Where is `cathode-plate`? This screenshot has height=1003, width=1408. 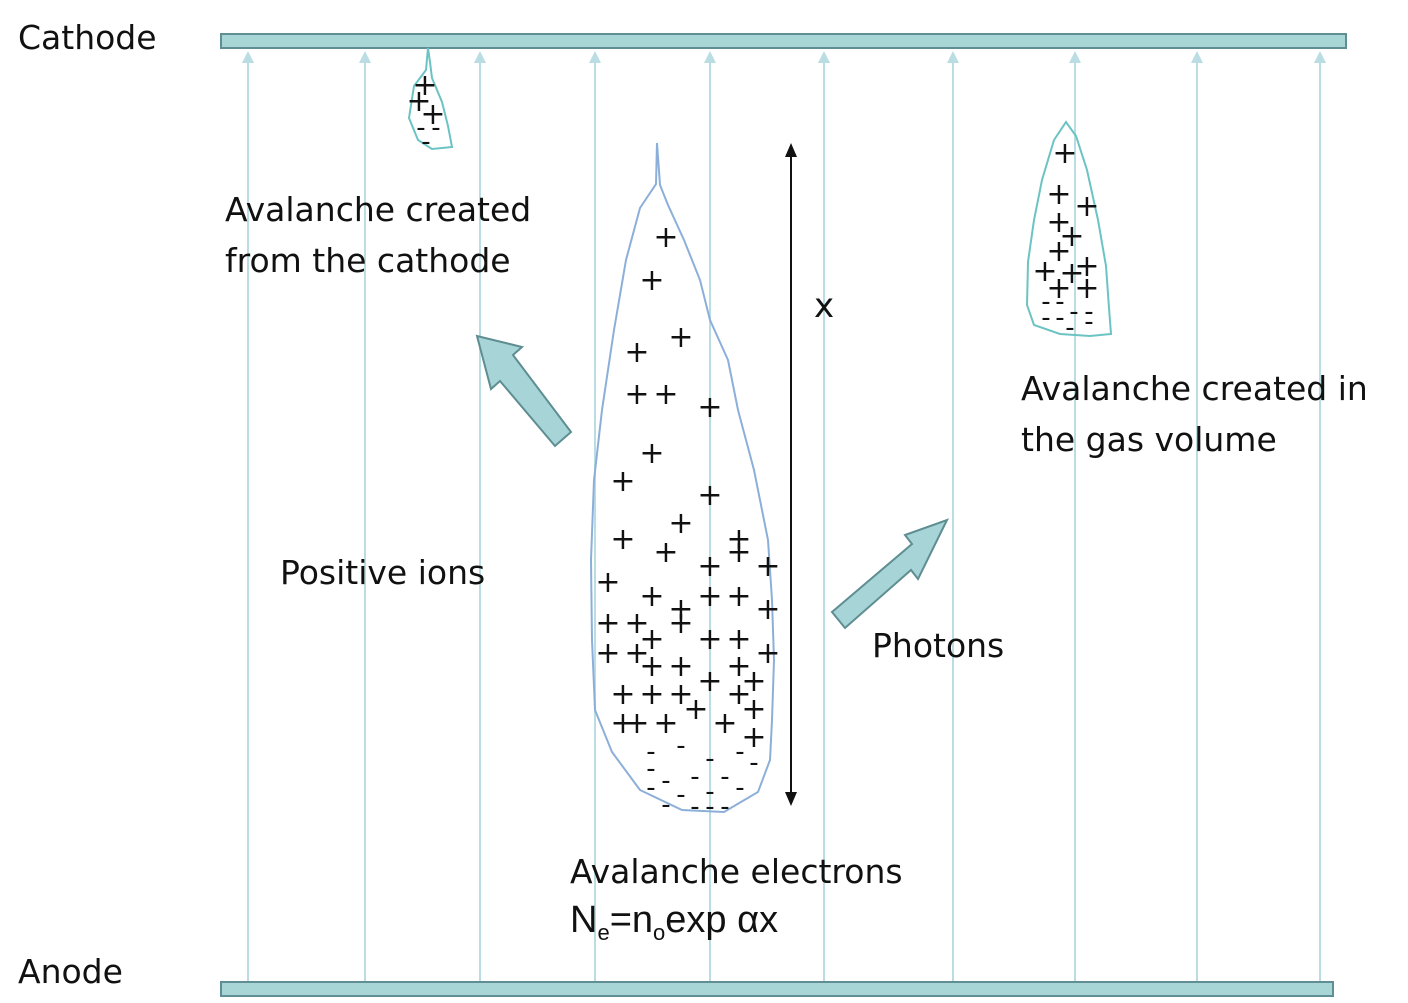
cathode-plate is located at coordinates (783, 41).